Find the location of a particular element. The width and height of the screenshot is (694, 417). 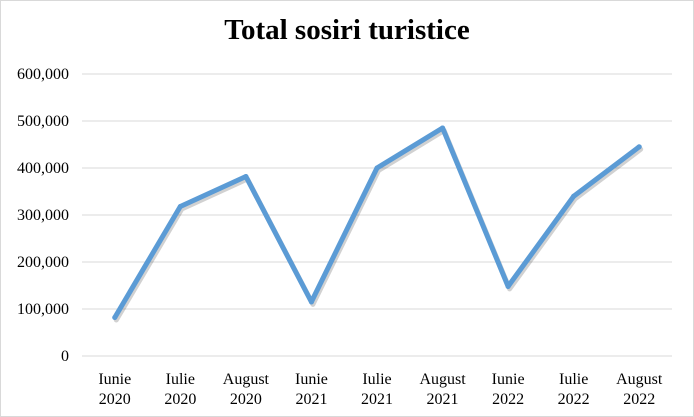

x-tick-label: Iulie 2022 is located at coordinates (574, 389).